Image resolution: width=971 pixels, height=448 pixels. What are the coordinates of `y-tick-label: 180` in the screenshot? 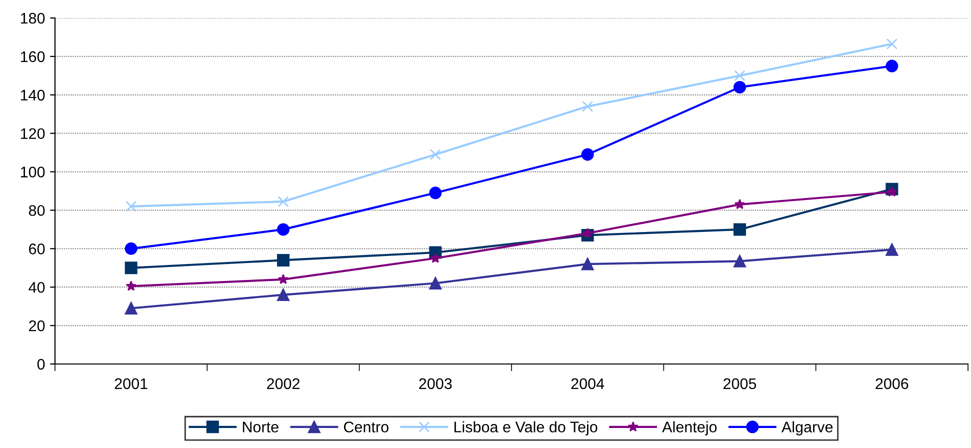 It's located at (32, 18).